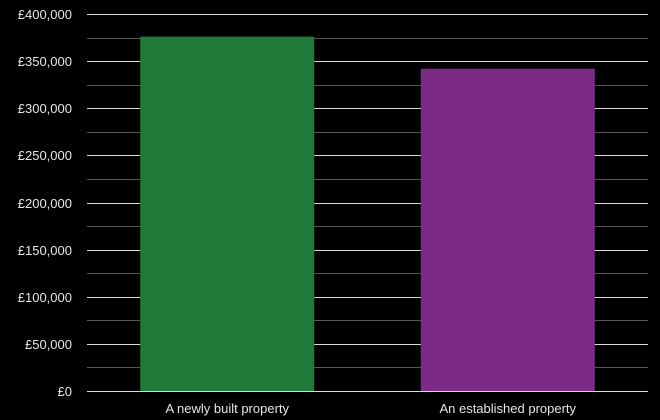  What do you see at coordinates (45, 250) in the screenshot?
I see `y-tick-label: £150,000` at bounding box center [45, 250].